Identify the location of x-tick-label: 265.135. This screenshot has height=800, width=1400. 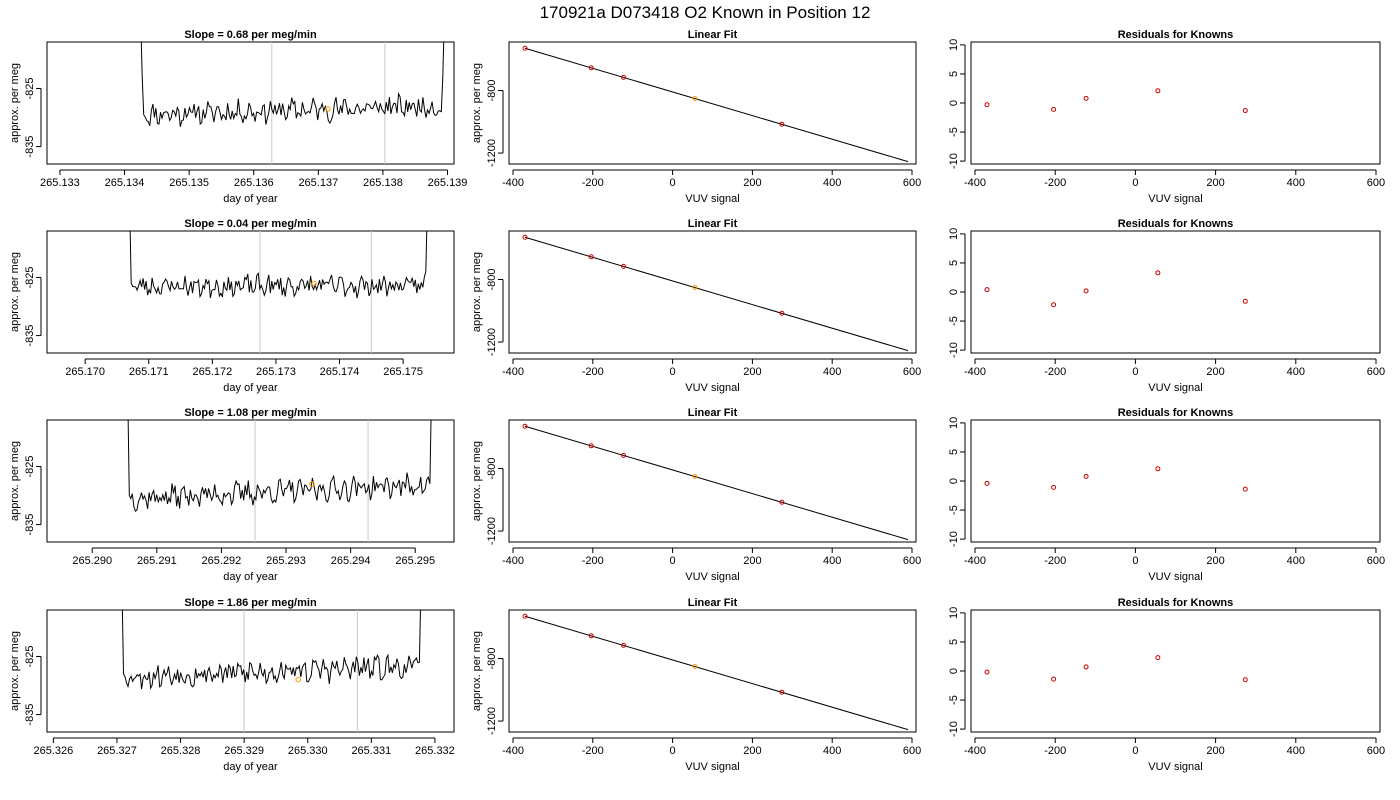
(189, 183).